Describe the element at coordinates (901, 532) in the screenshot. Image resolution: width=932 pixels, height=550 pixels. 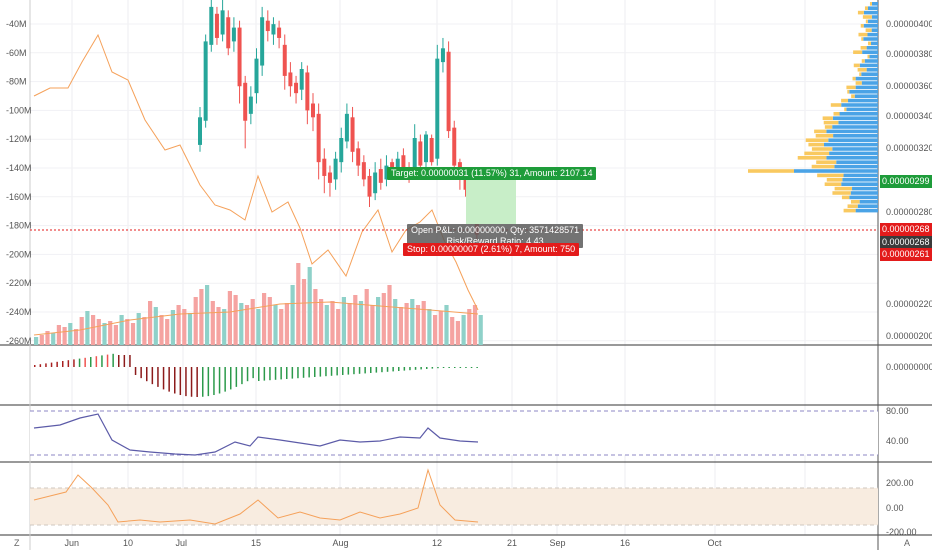
I see `cci-axis-tick: -200.00` at that location.